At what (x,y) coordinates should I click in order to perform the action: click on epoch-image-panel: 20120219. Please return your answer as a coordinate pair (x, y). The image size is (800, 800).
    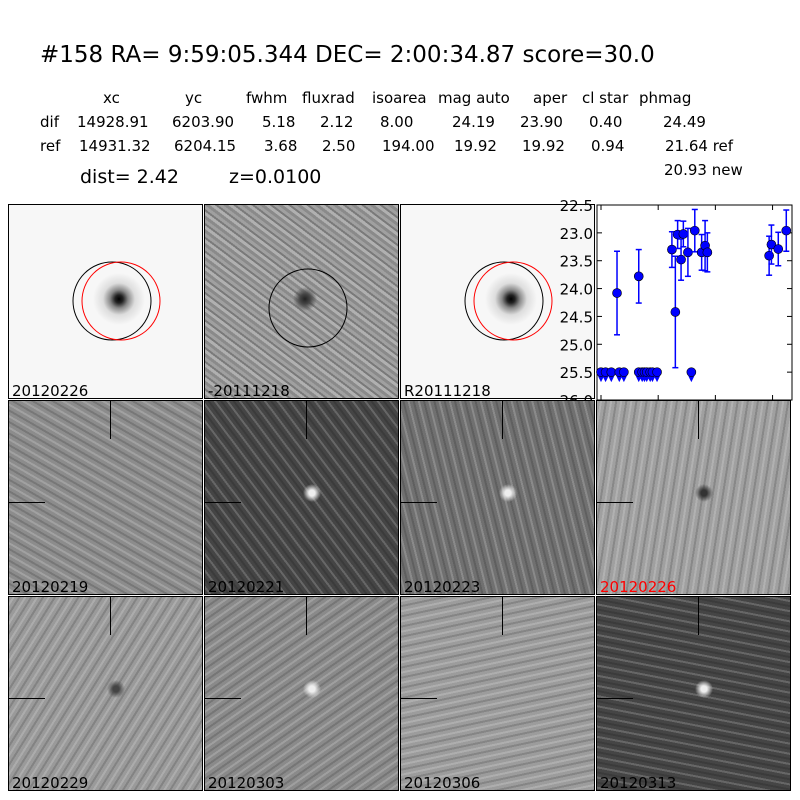
    Looking at the image, I should click on (105, 497).